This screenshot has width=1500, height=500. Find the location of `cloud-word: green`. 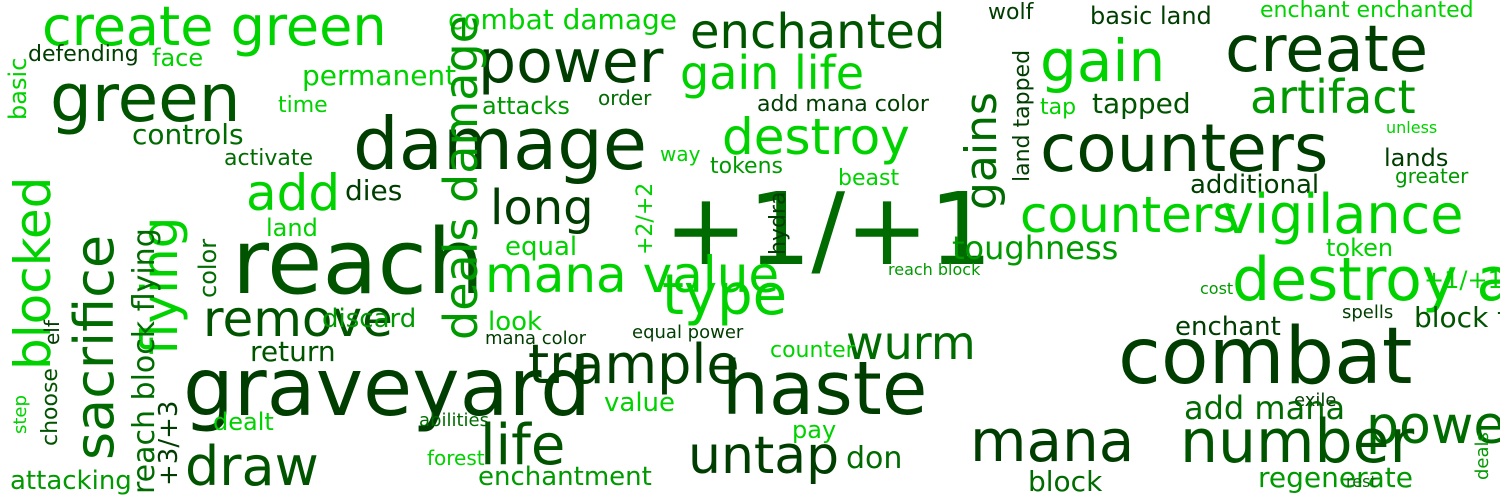

cloud-word: green is located at coordinates (145, 98).